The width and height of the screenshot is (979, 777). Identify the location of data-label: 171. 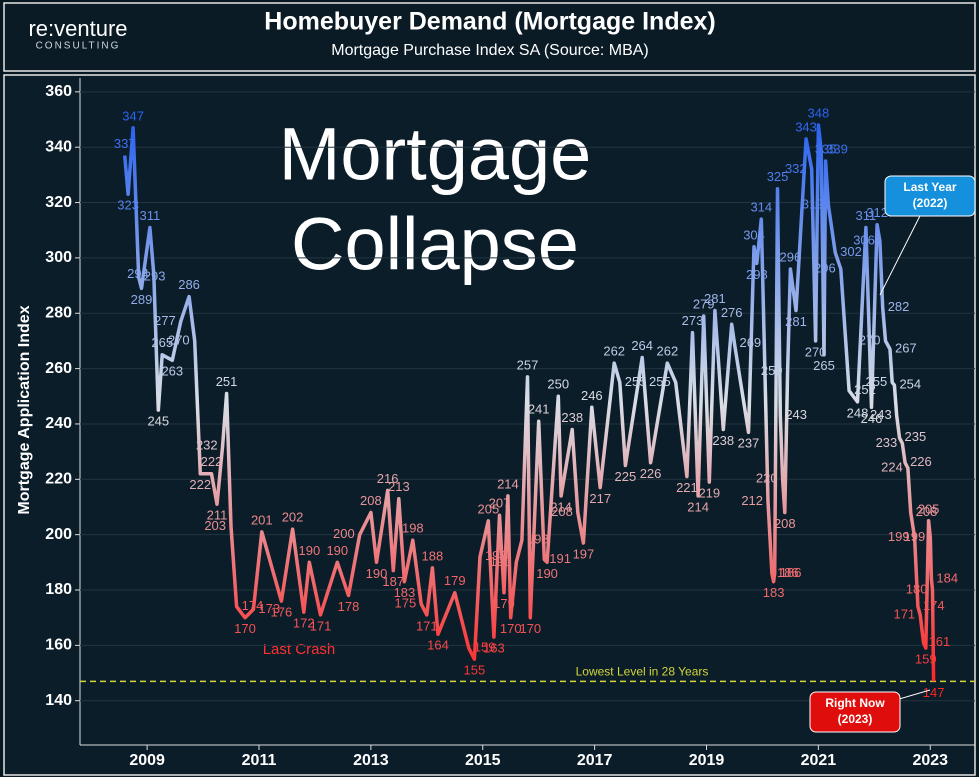
(427, 625).